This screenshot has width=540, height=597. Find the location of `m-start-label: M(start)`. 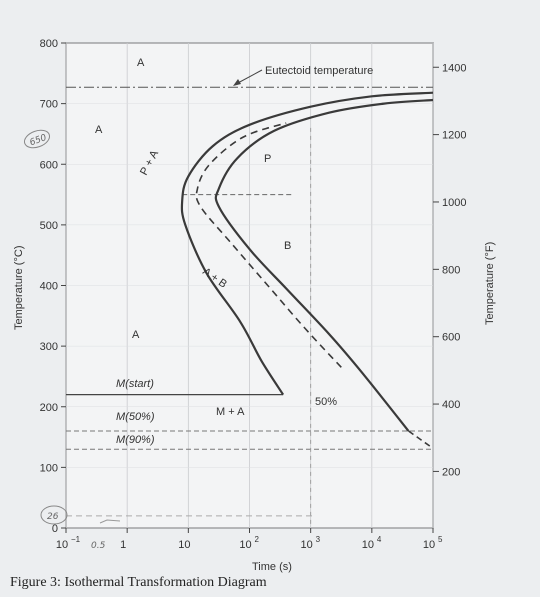

m-start-label: M(start) is located at coordinates (135, 384).